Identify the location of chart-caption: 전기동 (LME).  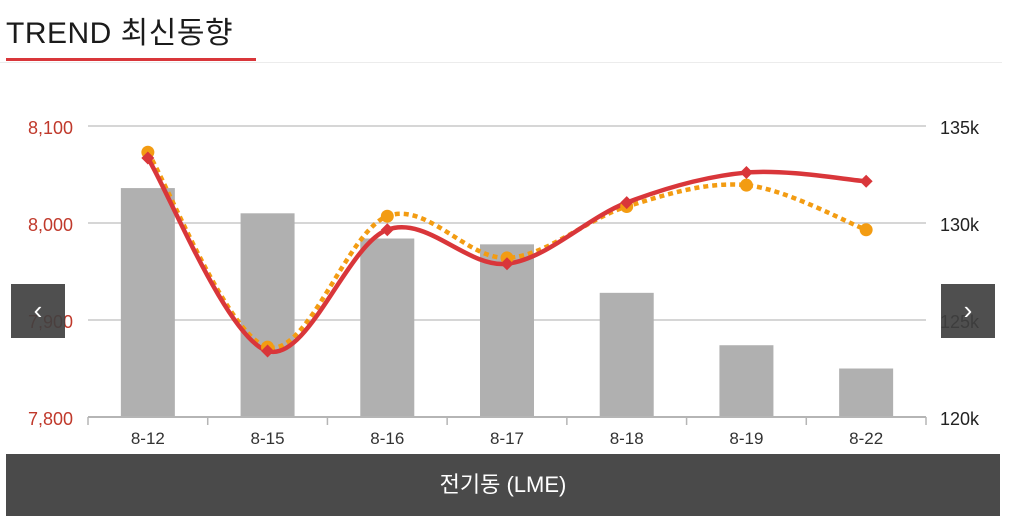
(503, 485).